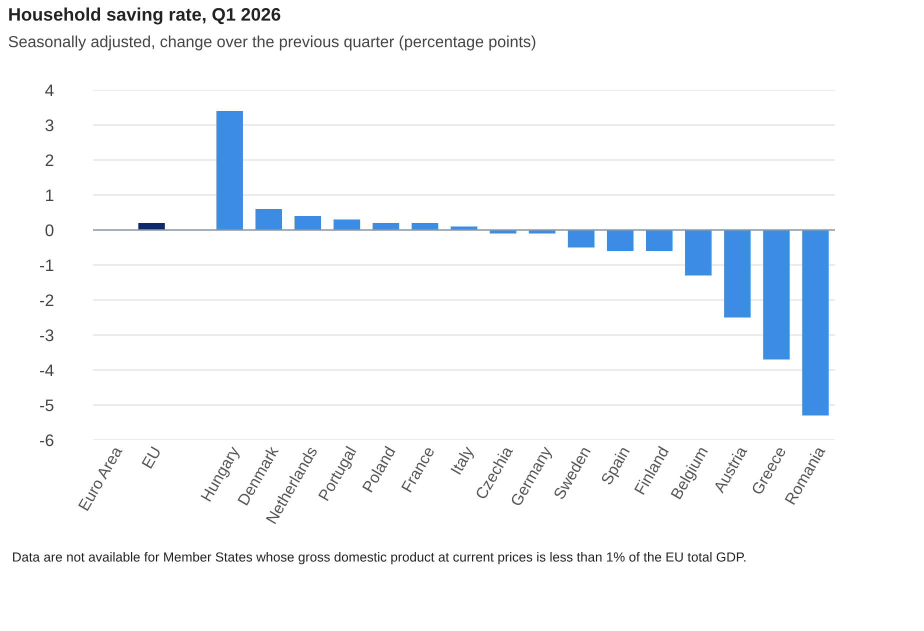  What do you see at coordinates (379, 558) in the screenshot?
I see `text: Data are not available for Member States whose gross domestic product at current prices is less than 1% of the EU total GDP.` at bounding box center [379, 558].